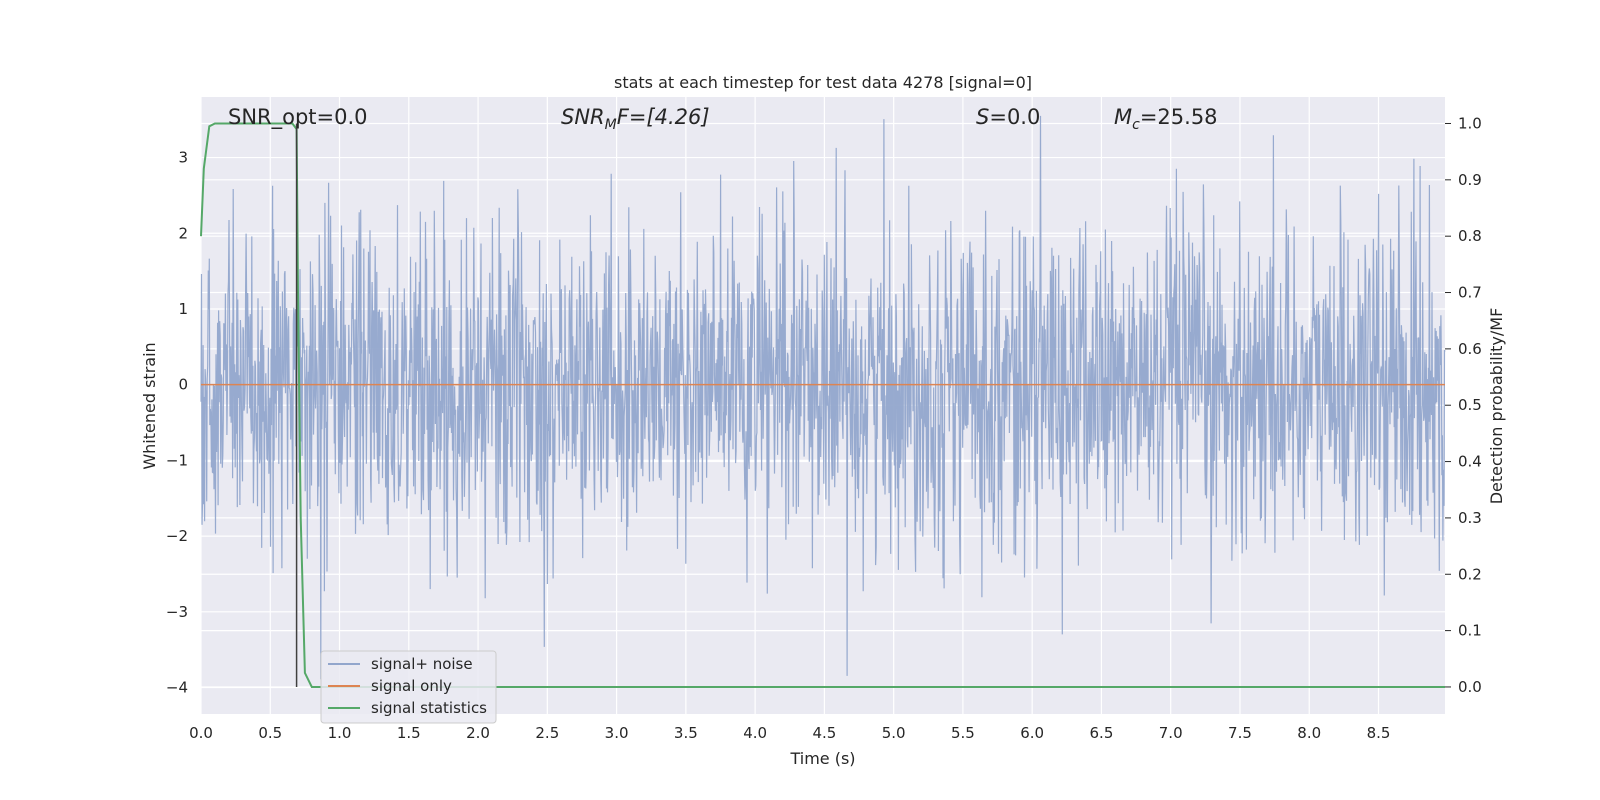 The width and height of the screenshot is (1600, 800). Describe the element at coordinates (963, 733) in the screenshot. I see `x-tick-label: 5.5` at that location.